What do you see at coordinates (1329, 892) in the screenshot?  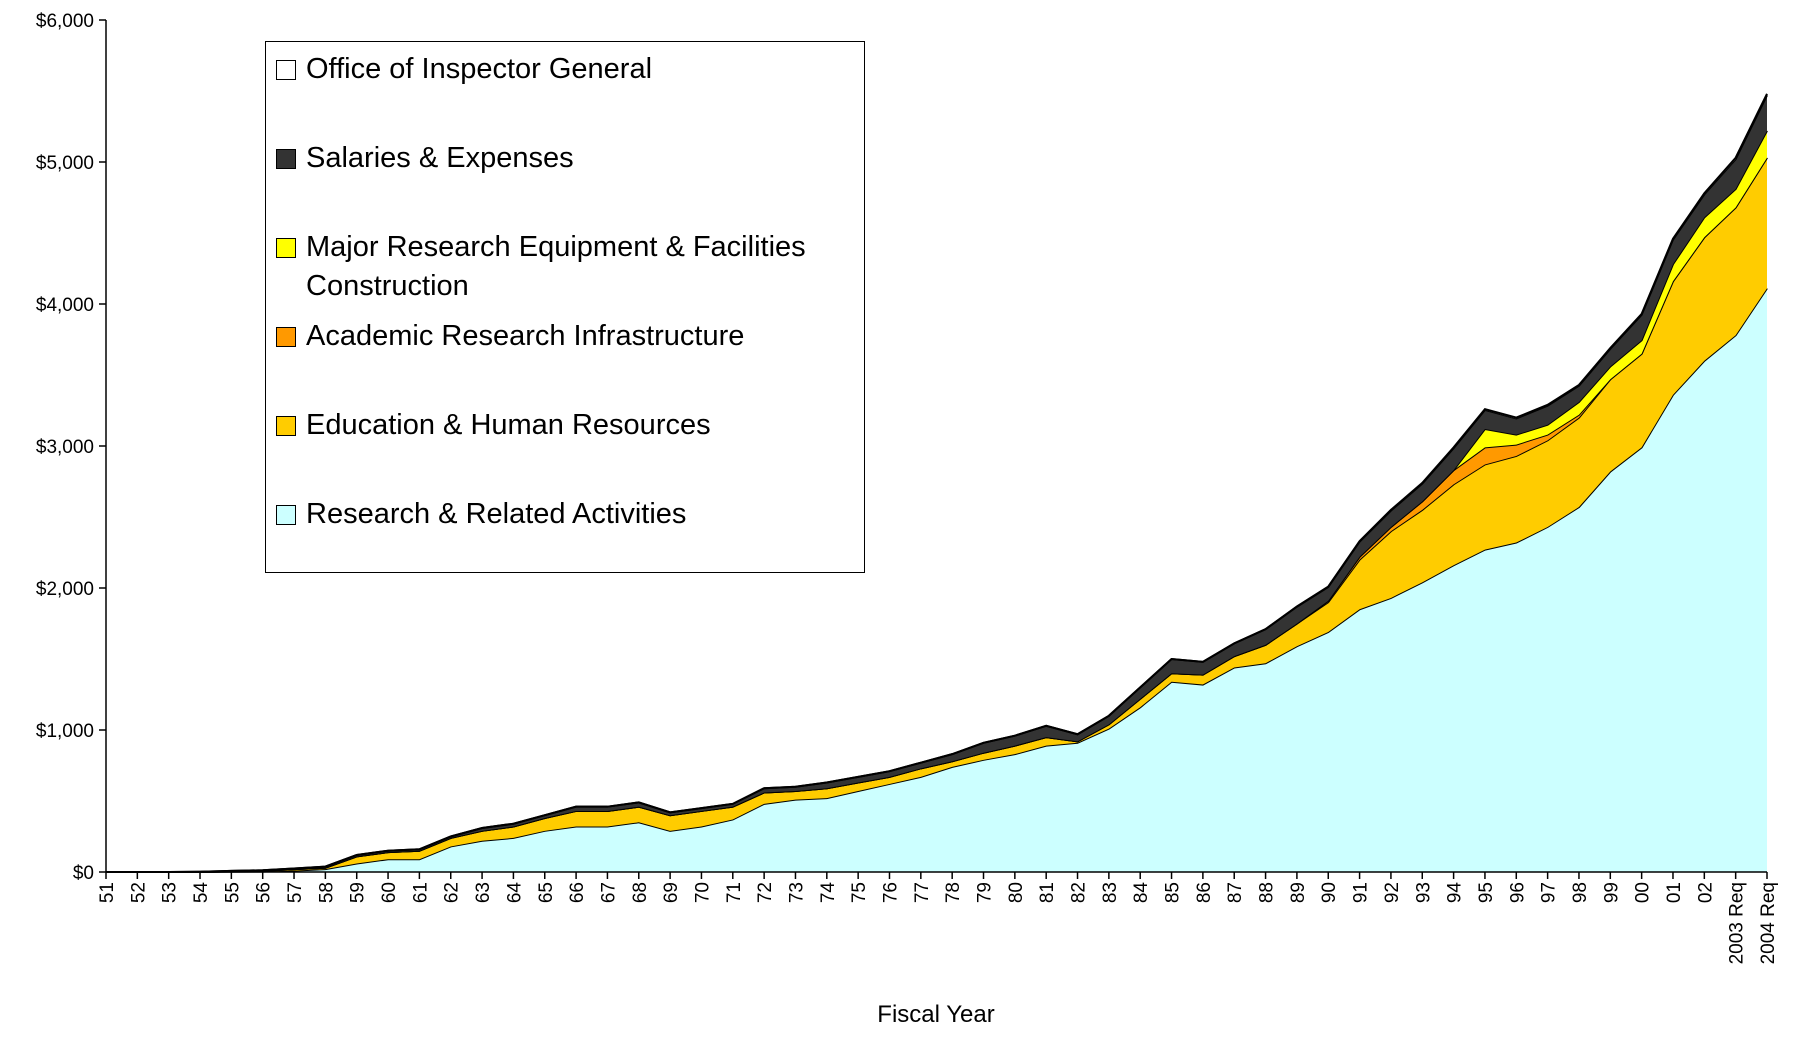 I see `x-tick-label: 90` at bounding box center [1329, 892].